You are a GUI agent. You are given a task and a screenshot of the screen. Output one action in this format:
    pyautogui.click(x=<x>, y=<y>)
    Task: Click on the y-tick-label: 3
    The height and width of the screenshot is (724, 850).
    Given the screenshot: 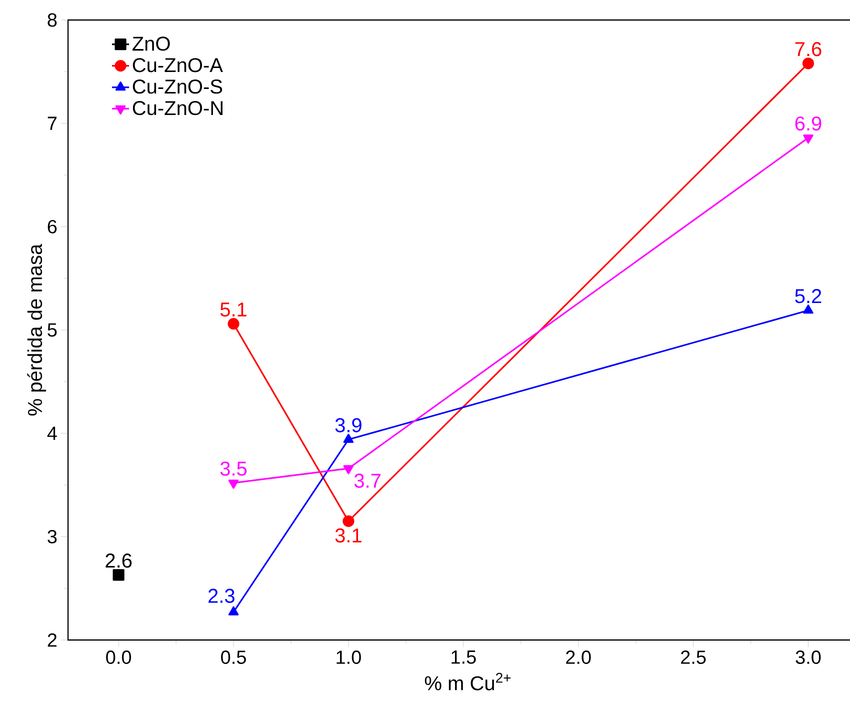 What is the action you would take?
    pyautogui.click(x=52, y=537)
    